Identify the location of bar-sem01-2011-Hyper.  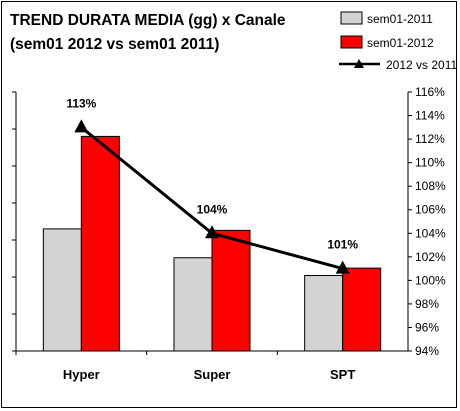
(62, 290).